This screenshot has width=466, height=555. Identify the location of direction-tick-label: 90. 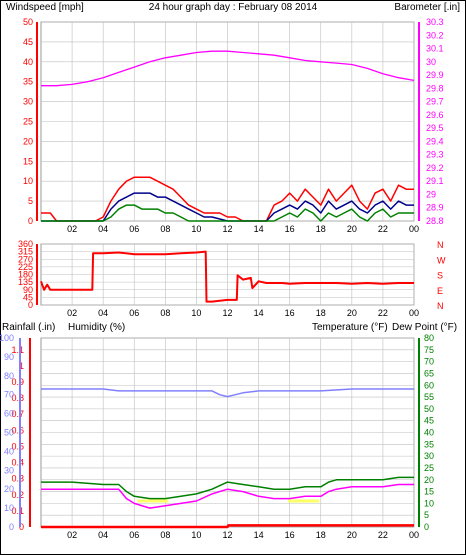
(28, 290).